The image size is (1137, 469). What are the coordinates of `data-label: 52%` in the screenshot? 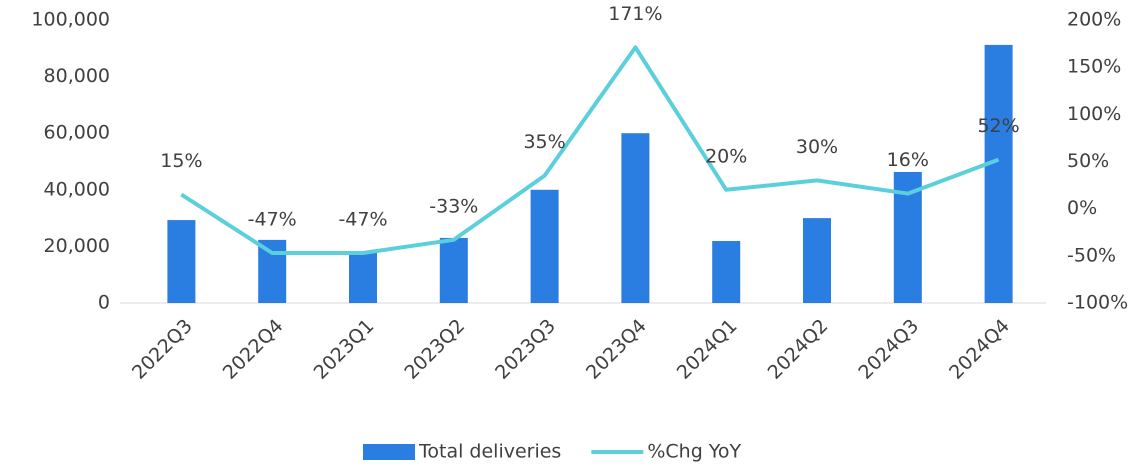 It's located at (998, 126).